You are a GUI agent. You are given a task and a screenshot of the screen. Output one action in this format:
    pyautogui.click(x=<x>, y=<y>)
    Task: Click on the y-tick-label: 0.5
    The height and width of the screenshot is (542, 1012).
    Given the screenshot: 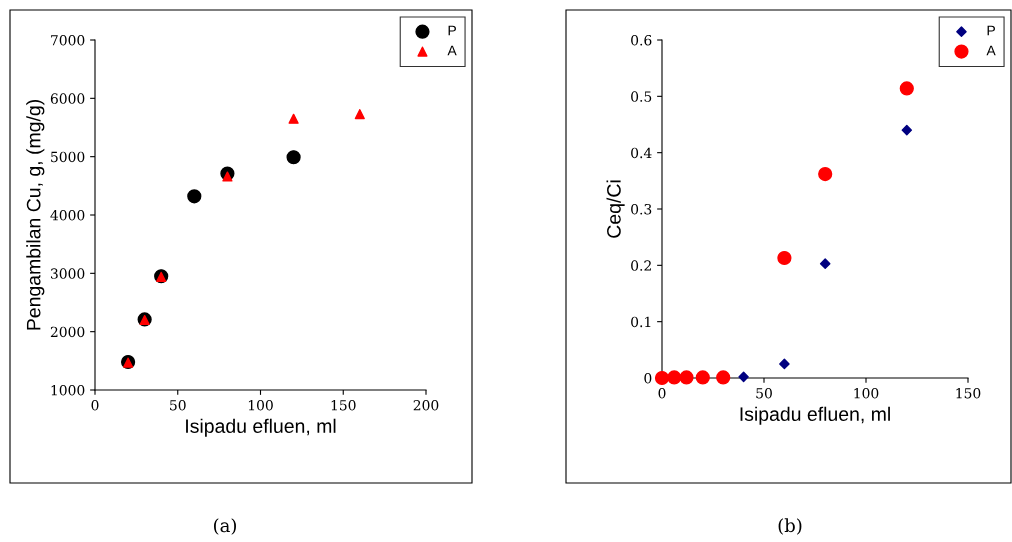 What is the action you would take?
    pyautogui.click(x=641, y=96)
    